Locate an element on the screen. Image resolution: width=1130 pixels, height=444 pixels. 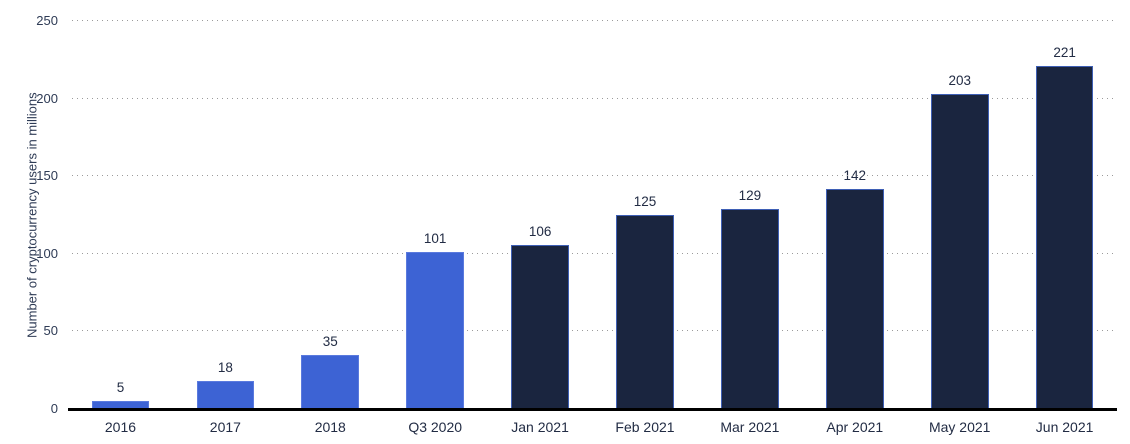
x-tick-label: 2016 is located at coordinates (120, 427).